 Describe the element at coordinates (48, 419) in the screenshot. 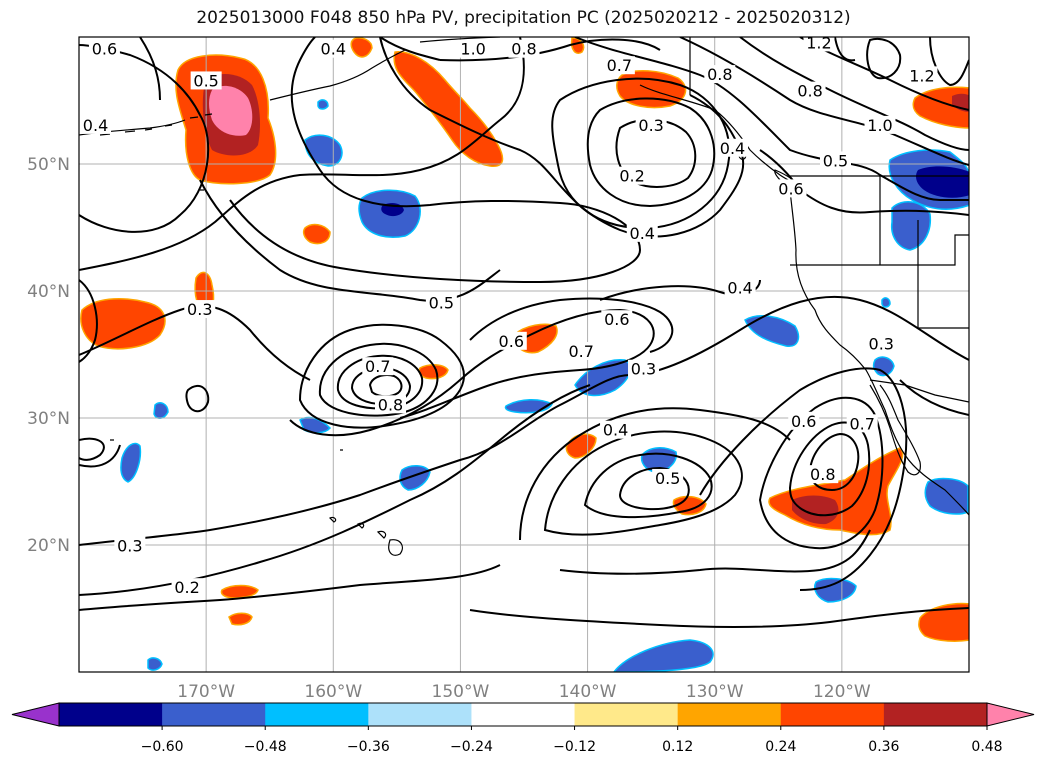

I see `lat-tick-label: 30°N` at that location.